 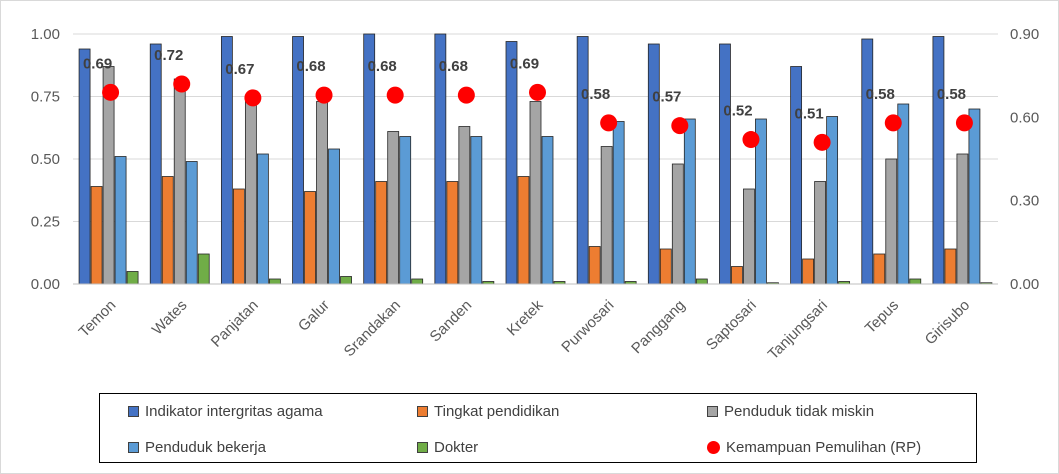 What do you see at coordinates (712, 411) in the screenshot?
I see `legend-swatch-tidak-miskin` at bounding box center [712, 411].